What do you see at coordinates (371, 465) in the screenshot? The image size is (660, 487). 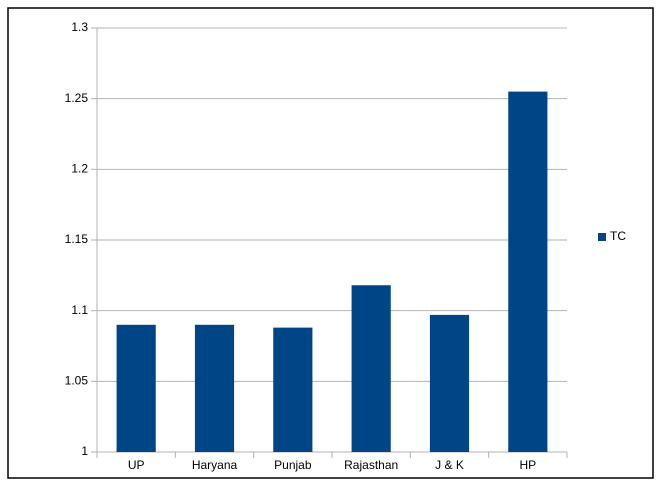 I see `x-tick-label: Rajasthan` at bounding box center [371, 465].